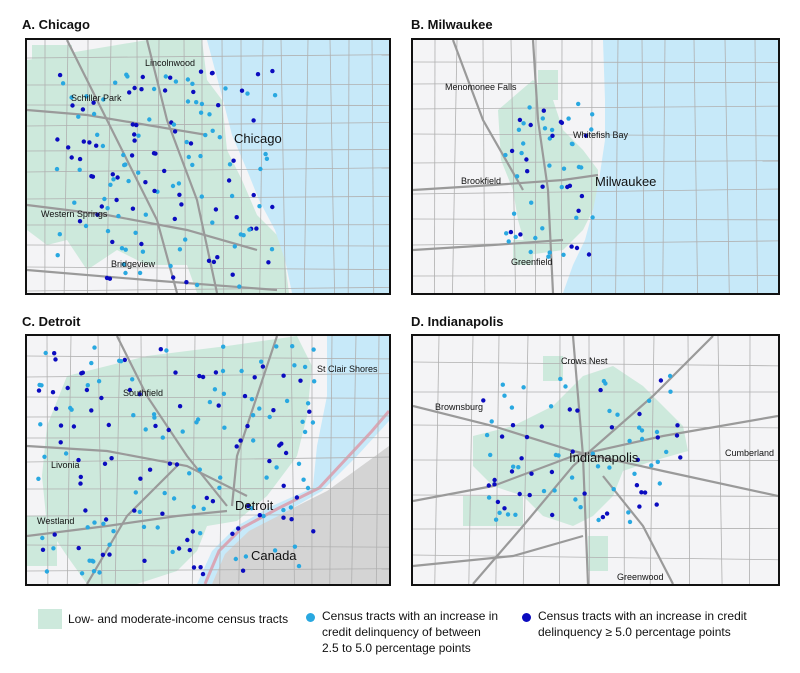  Describe the element at coordinates (604, 457) in the screenshot. I see `label-city-indianapolis: Indianapolis` at that location.